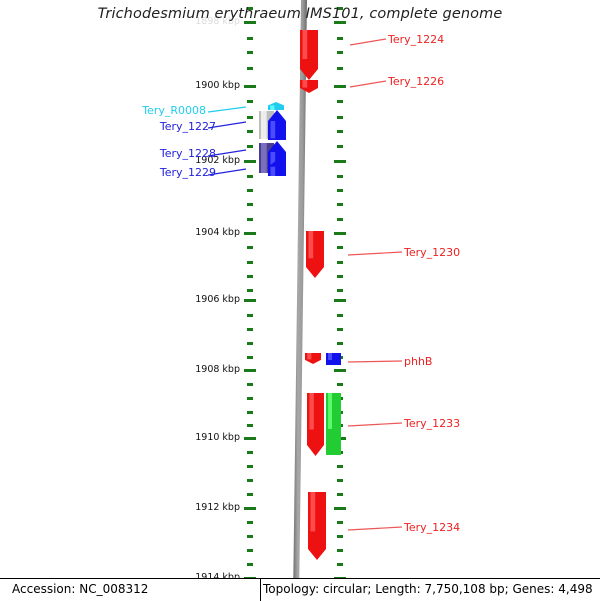 This screenshot has width=600, height=601. What do you see at coordinates (418, 361) in the screenshot?
I see `feature-label-phhb: phhB` at bounding box center [418, 361].